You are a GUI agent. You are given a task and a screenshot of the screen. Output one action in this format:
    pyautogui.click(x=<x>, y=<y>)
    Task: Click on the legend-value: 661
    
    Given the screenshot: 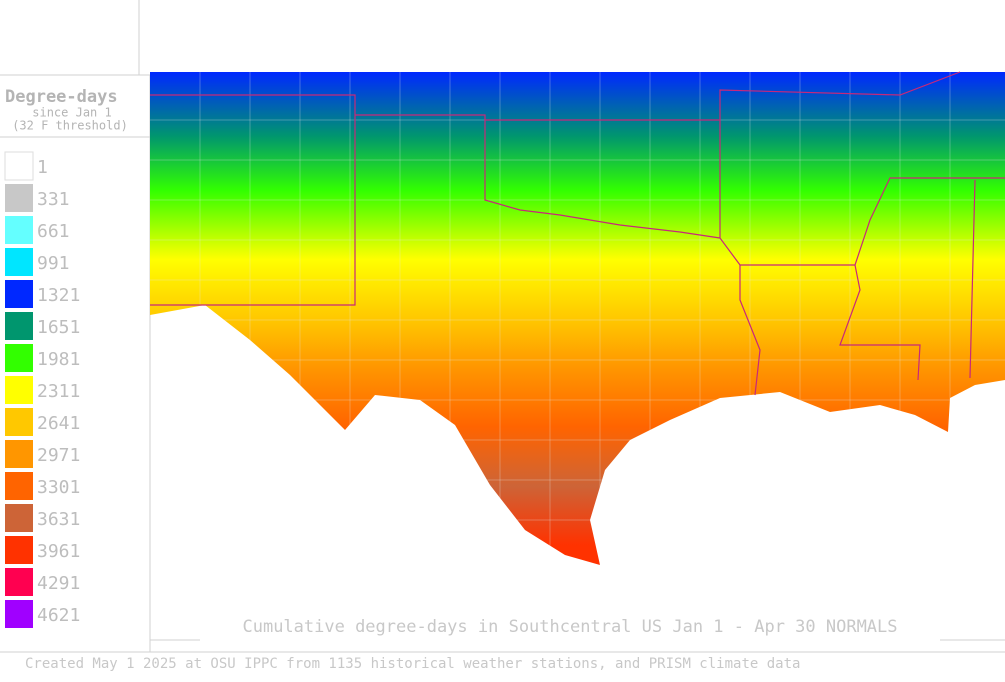 What is the action you would take?
    pyautogui.click(x=53, y=231)
    